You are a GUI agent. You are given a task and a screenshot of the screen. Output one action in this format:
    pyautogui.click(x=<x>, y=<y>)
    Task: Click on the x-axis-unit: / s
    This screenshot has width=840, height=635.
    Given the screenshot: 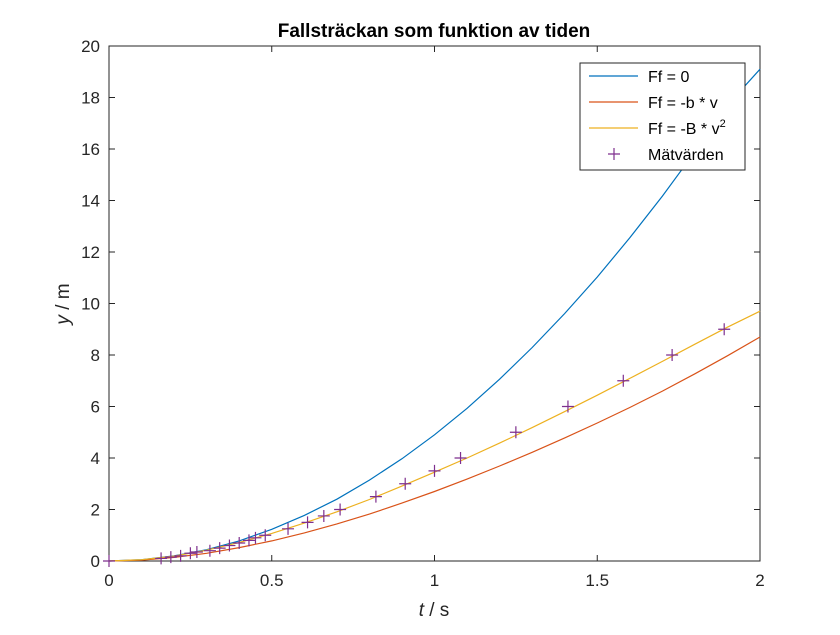 What is the action you would take?
    pyautogui.click(x=436, y=610)
    